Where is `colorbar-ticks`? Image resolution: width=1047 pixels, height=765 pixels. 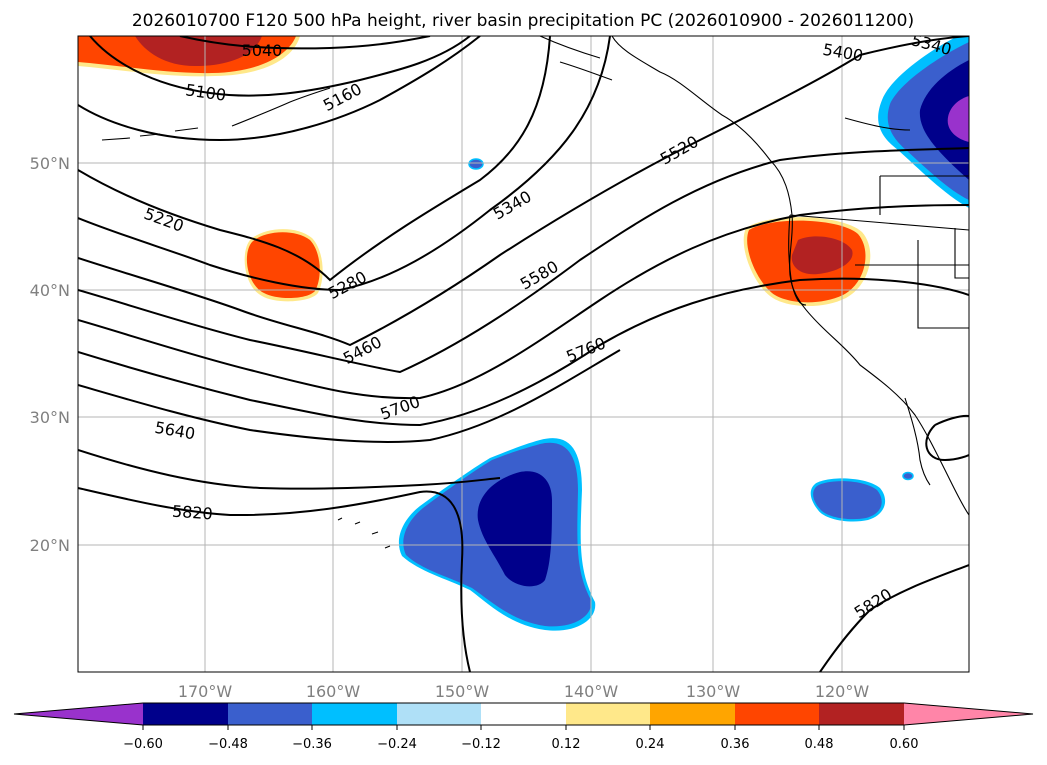
colorbar-ticks is located at coordinates (523, 727).